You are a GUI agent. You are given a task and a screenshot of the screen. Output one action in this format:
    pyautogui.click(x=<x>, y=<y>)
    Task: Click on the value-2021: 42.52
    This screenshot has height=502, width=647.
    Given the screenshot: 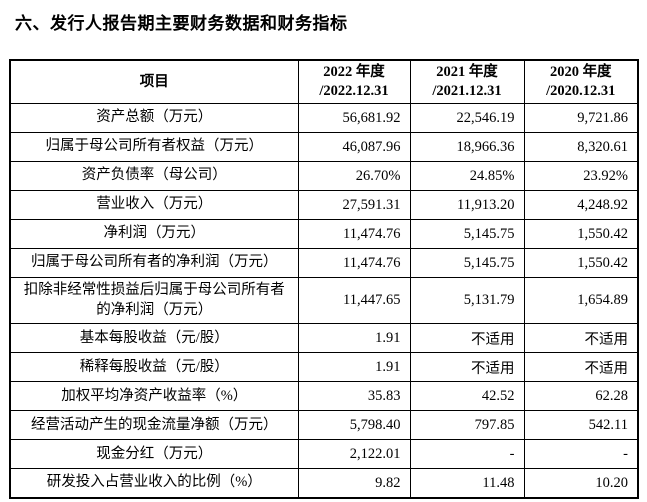 What is the action you would take?
    pyautogui.click(x=467, y=396)
    